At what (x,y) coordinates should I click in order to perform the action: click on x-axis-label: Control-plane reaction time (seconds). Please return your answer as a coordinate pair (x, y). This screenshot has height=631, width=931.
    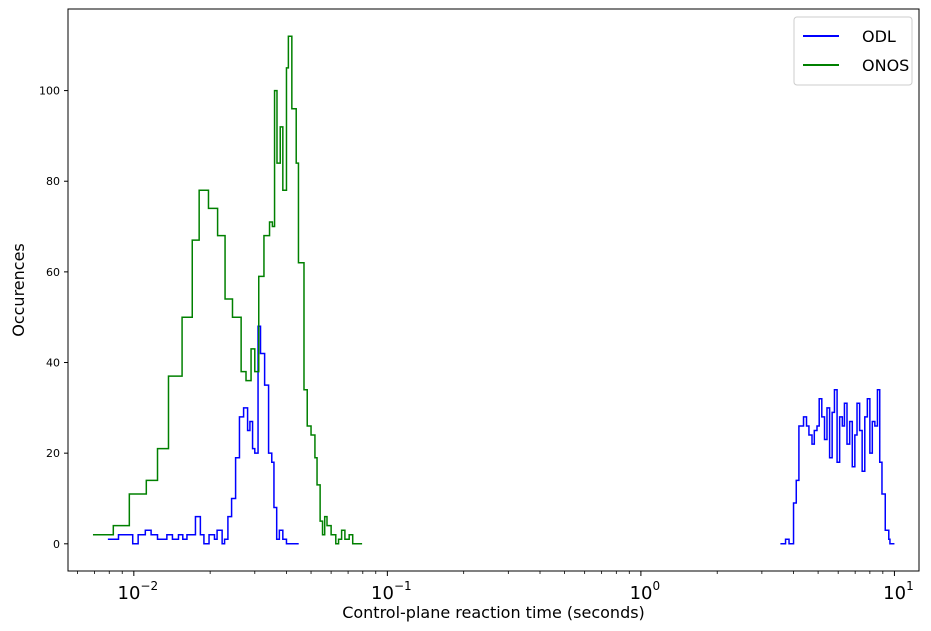
    Looking at the image, I should click on (493, 612).